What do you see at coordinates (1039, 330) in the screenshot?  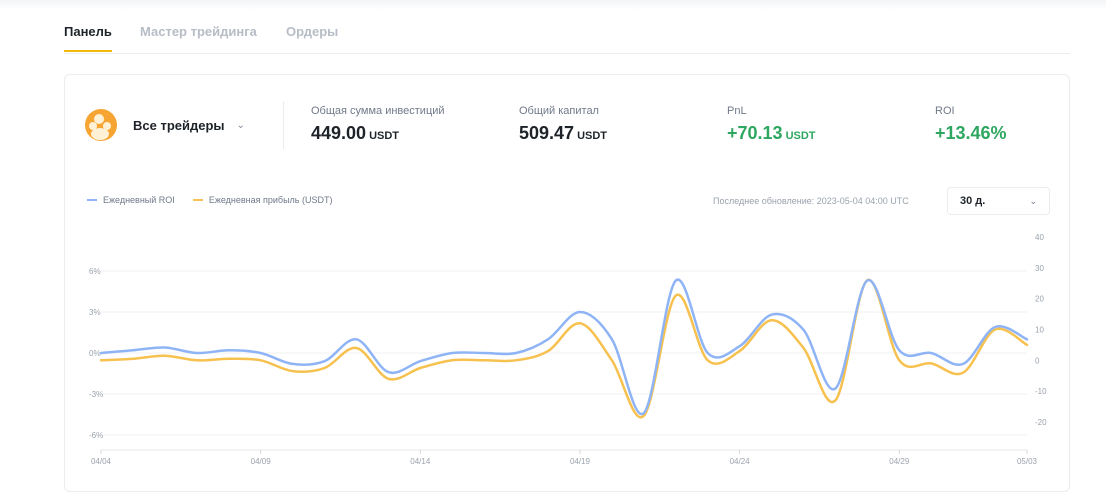 I see `y-right-tick-label: 10` at bounding box center [1039, 330].